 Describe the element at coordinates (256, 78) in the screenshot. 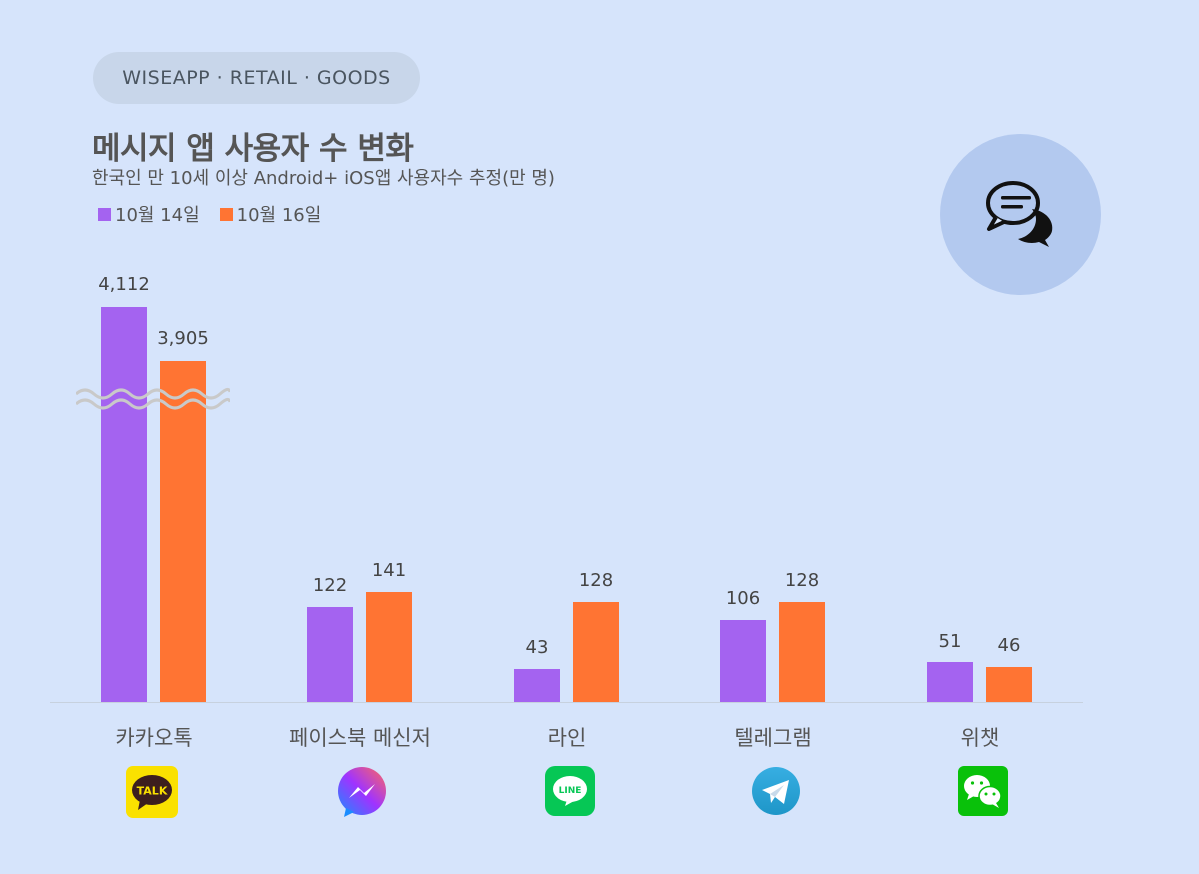

I see `brand-pill: WISEAPP · RETAIL · GOODS` at that location.